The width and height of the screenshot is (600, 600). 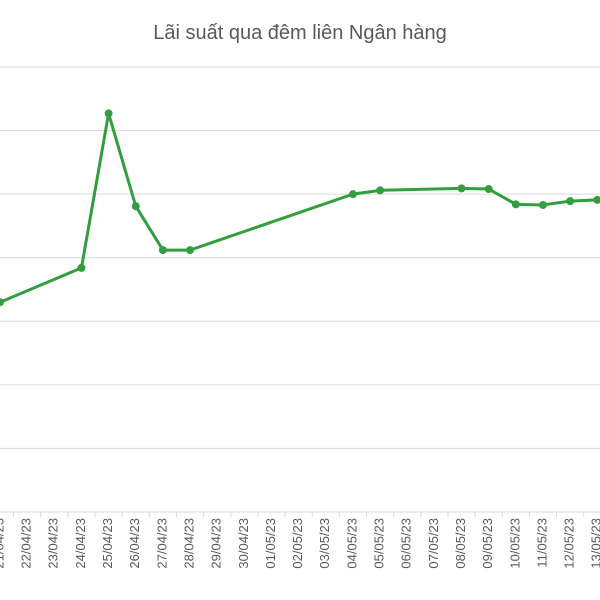 I want to click on x-tick-label: 30/04/23, so click(x=243, y=543).